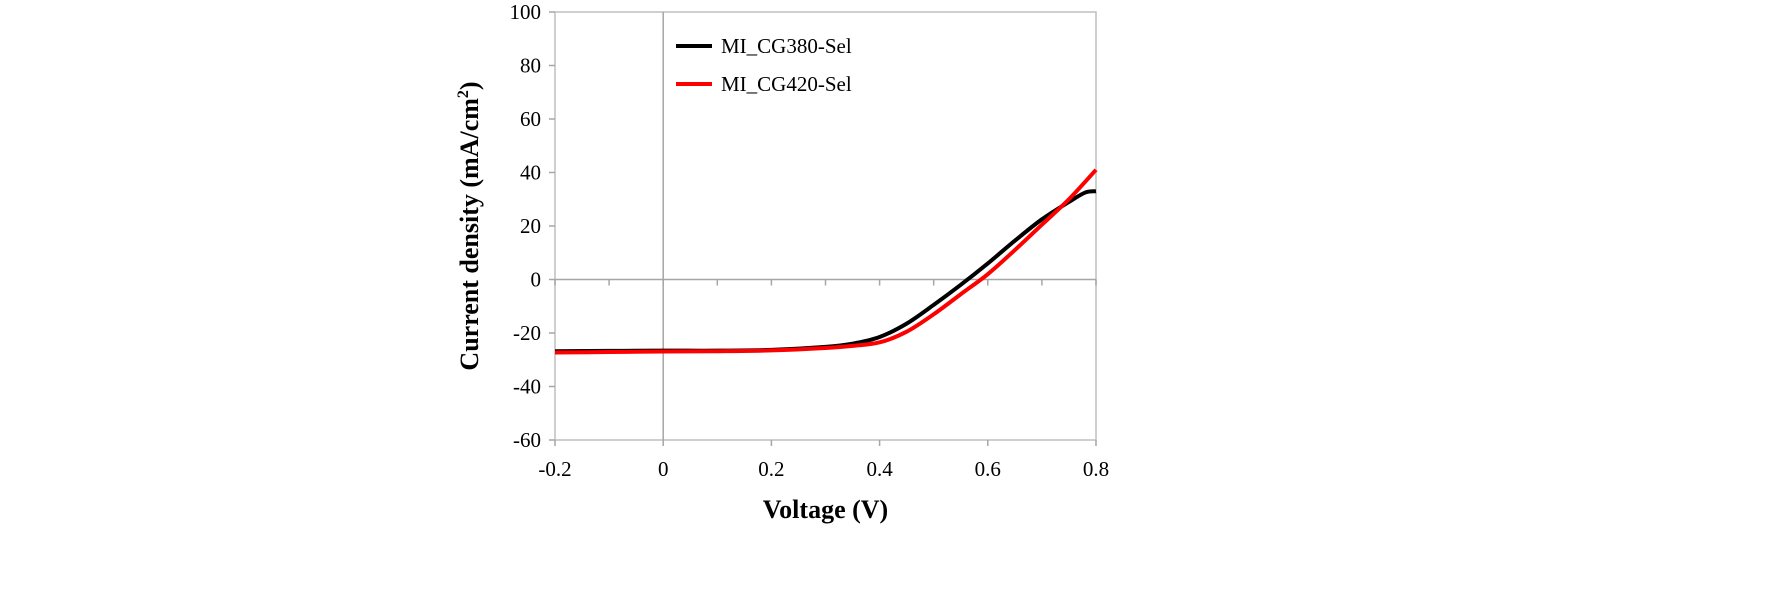 The height and width of the screenshot is (594, 1772). Describe the element at coordinates (536, 280) in the screenshot. I see `y-tick-label: 0` at that location.